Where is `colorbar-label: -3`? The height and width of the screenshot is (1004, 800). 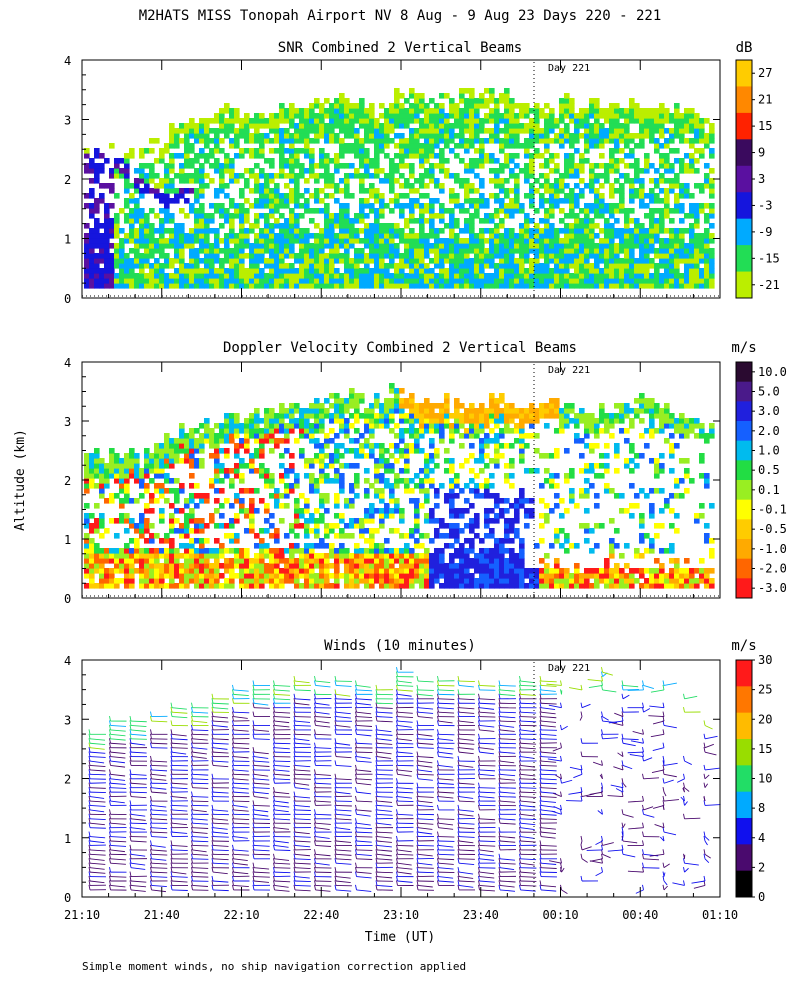 colorbar-label: -3 is located at coordinates (765, 205).